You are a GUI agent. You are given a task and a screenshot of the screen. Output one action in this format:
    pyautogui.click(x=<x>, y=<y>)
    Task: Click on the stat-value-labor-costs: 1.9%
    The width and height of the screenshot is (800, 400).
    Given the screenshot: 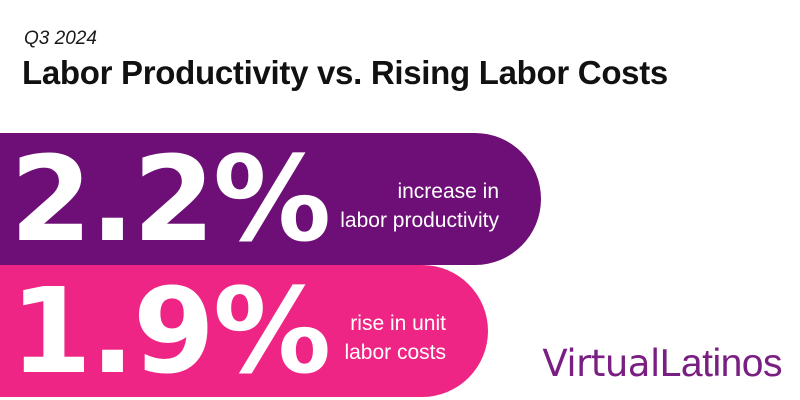 What is the action you would take?
    pyautogui.click(x=170, y=331)
    